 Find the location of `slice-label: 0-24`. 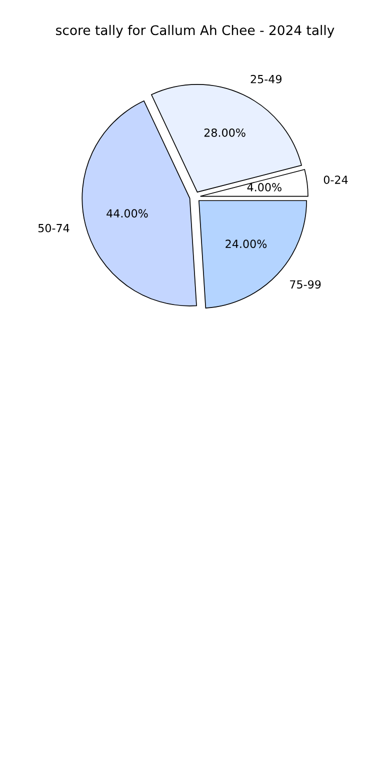

slice-label: 0-24 is located at coordinates (336, 180).